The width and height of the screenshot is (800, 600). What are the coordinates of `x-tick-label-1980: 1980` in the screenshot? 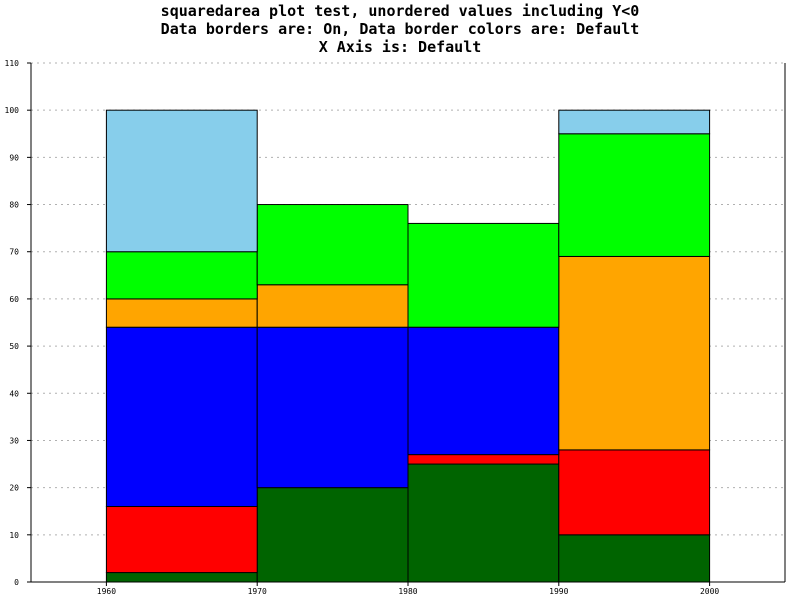 It's located at (407, 591).